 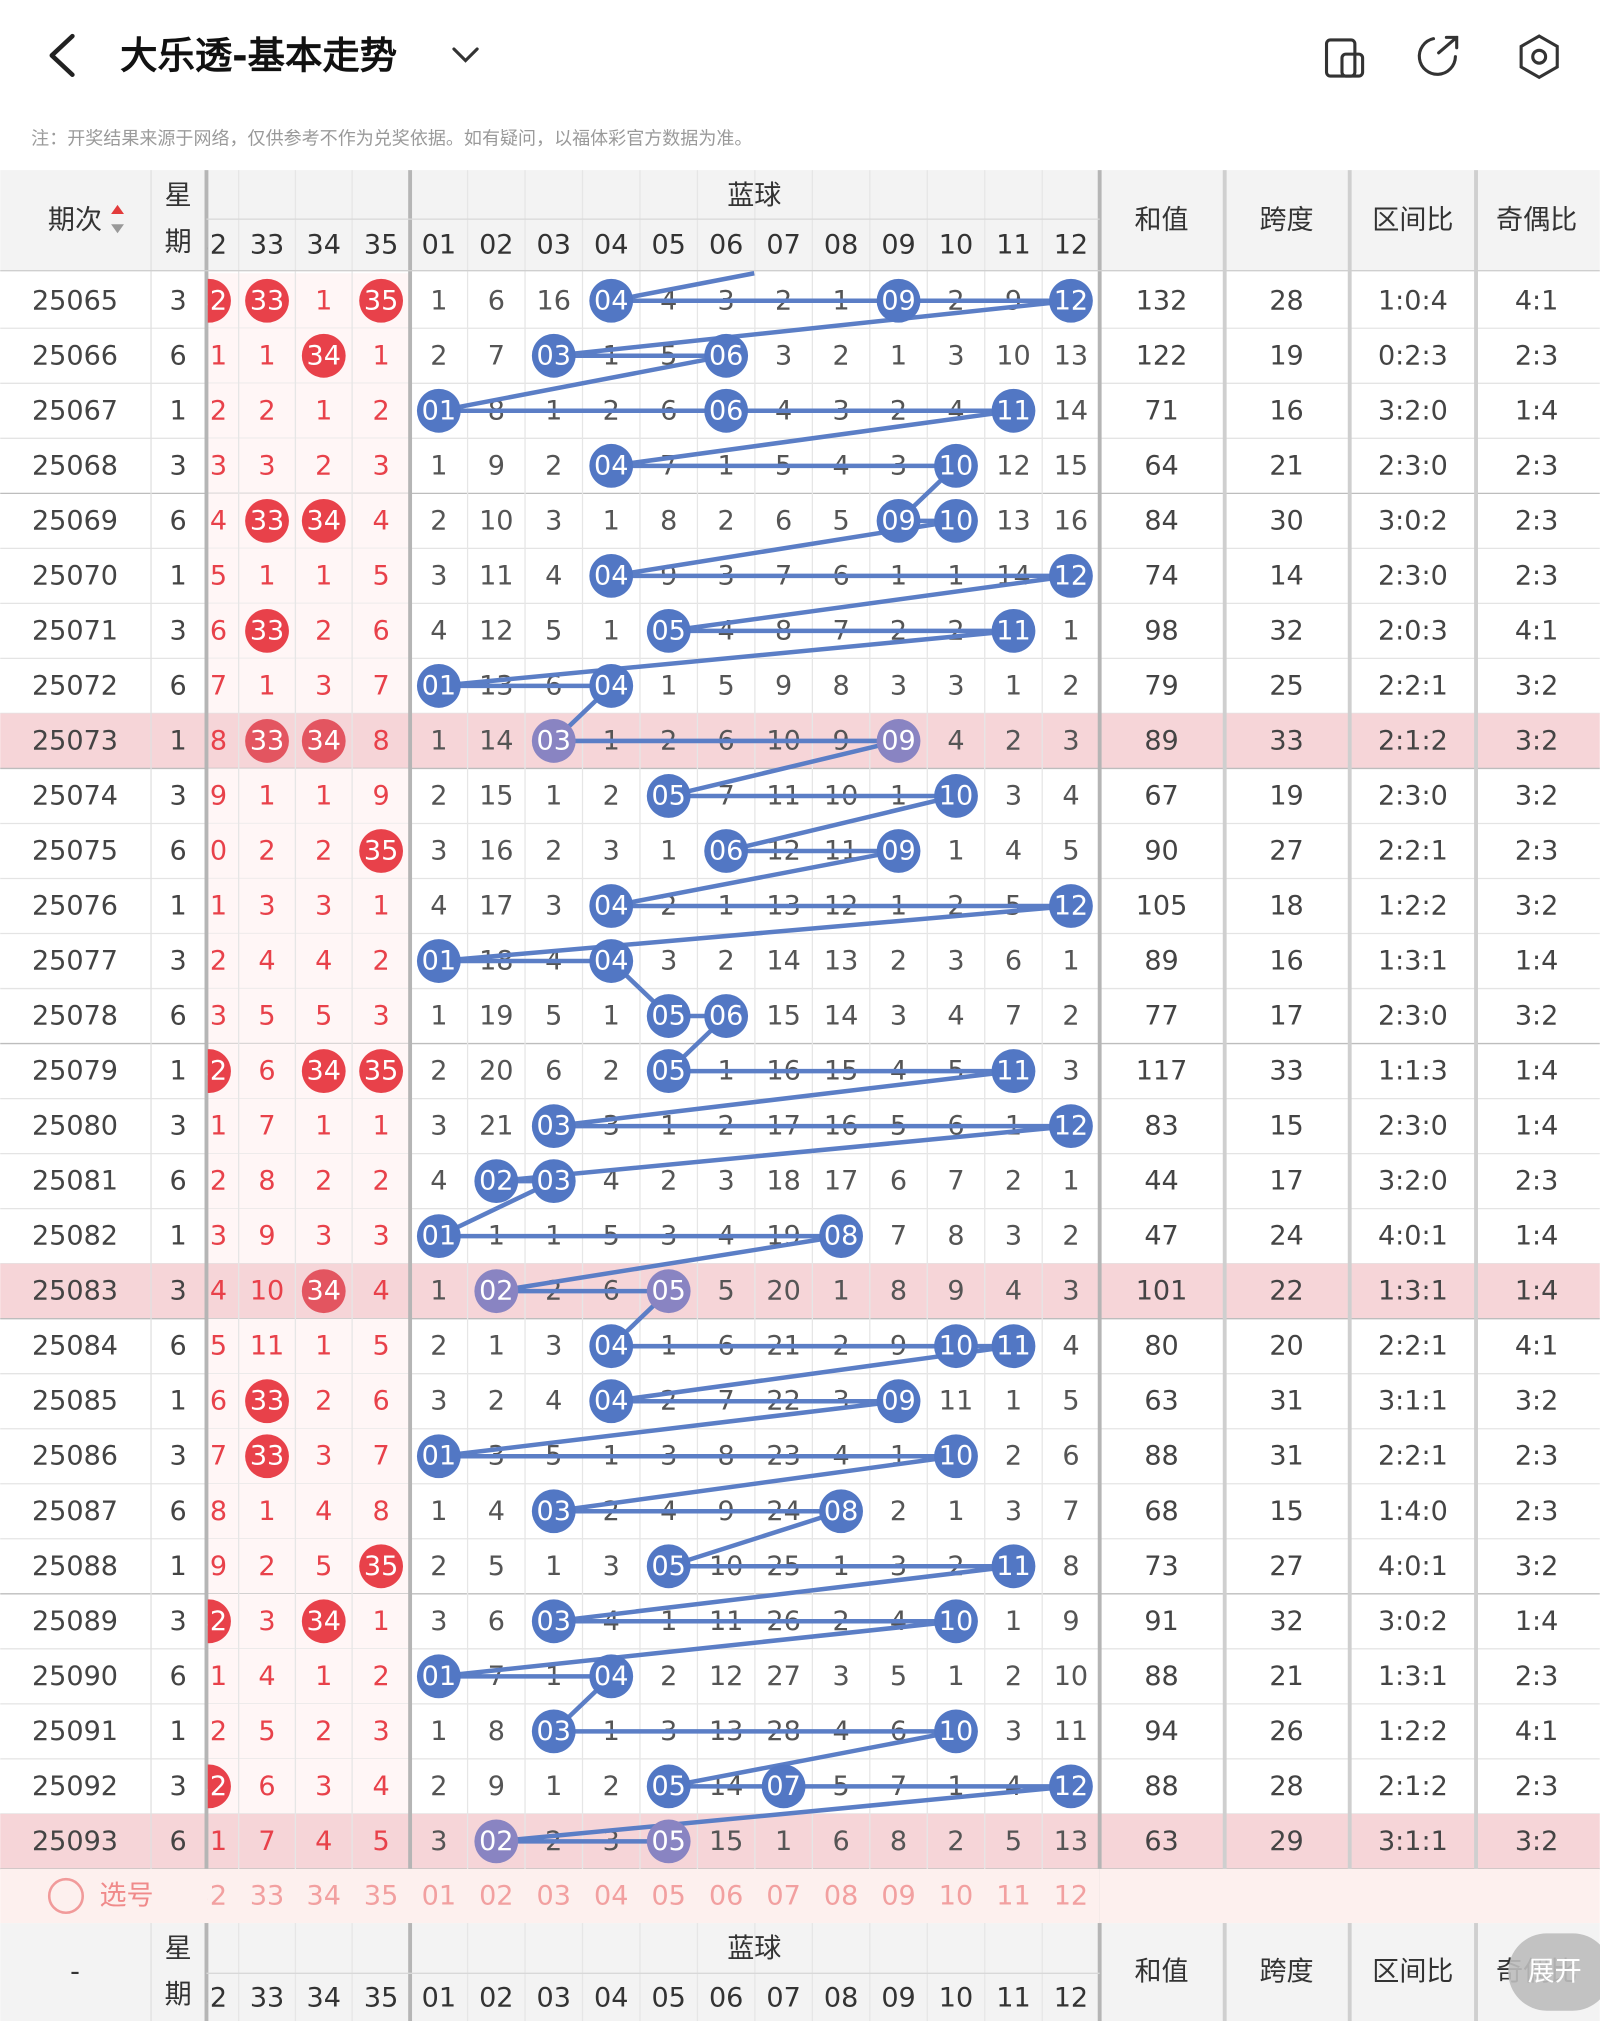 What do you see at coordinates (75, 220) in the screenshot?
I see `period-header: 期次` at bounding box center [75, 220].